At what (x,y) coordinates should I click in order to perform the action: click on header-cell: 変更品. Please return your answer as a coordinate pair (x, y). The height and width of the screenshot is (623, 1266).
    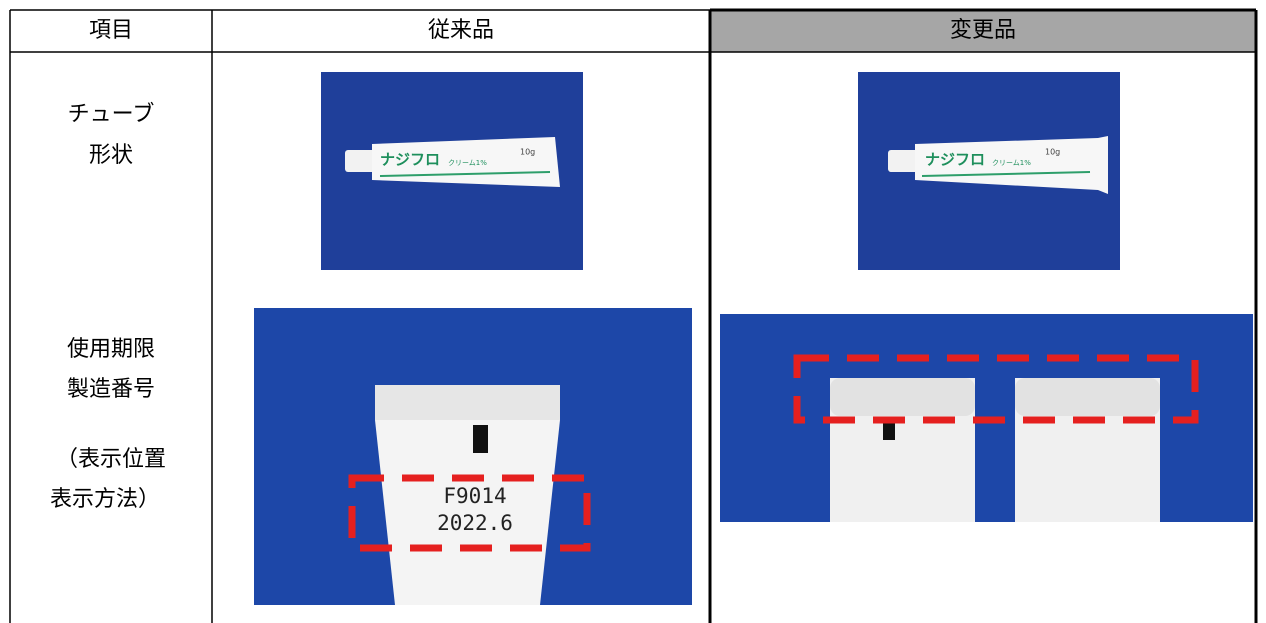
    Looking at the image, I should click on (983, 30).